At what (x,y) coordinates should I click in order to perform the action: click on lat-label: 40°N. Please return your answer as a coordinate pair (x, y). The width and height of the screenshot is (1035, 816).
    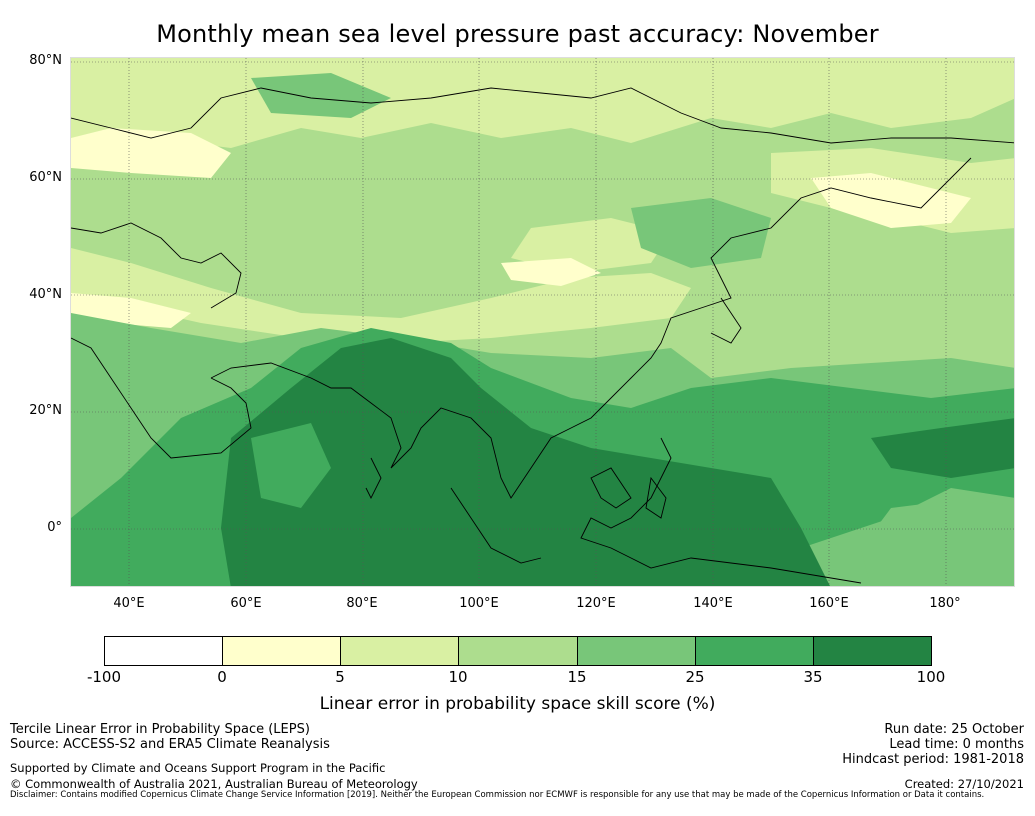
    Looking at the image, I should click on (45, 294).